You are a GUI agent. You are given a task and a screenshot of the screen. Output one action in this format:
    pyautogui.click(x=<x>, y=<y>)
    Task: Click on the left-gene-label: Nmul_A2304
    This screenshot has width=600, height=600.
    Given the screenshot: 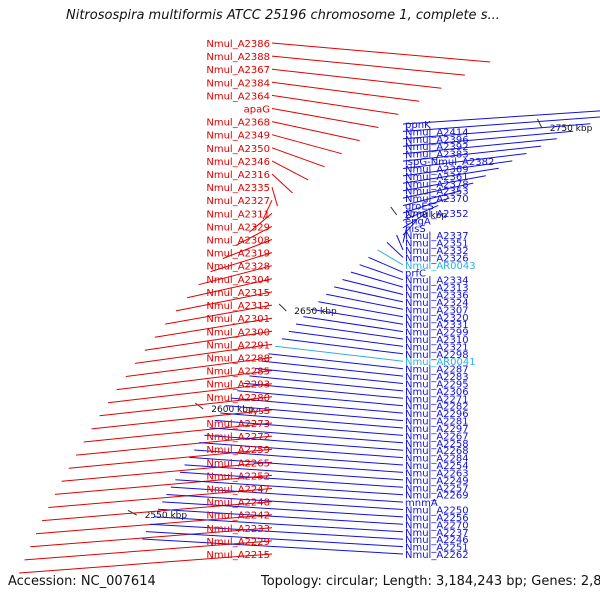 What is the action you would take?
    pyautogui.click(x=238, y=280)
    